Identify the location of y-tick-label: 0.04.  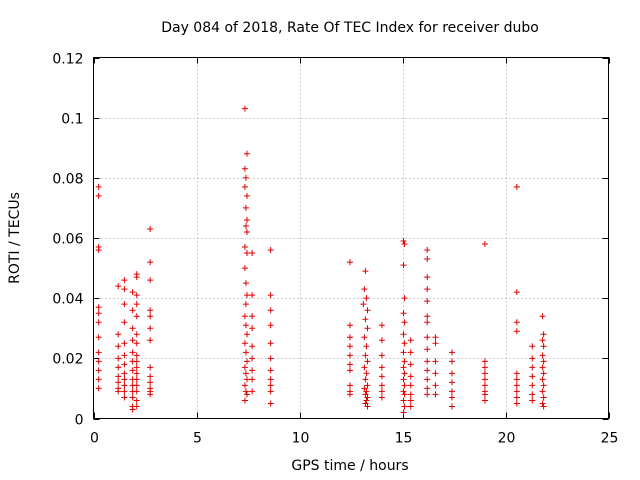
(67, 300).